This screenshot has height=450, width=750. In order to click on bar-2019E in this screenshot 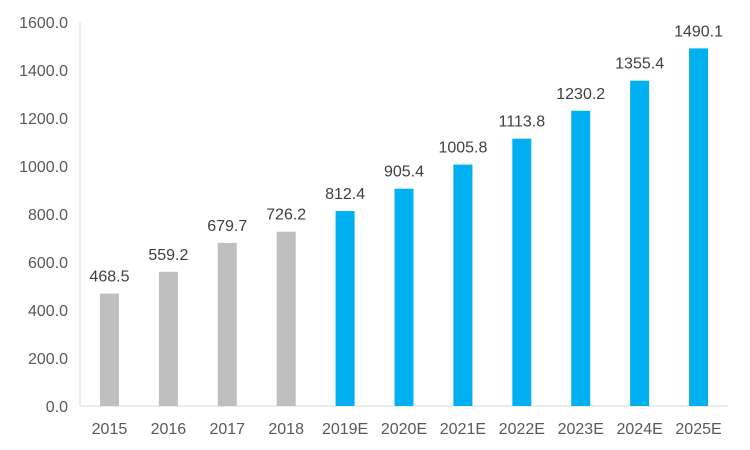, I will do `click(345, 308)`.